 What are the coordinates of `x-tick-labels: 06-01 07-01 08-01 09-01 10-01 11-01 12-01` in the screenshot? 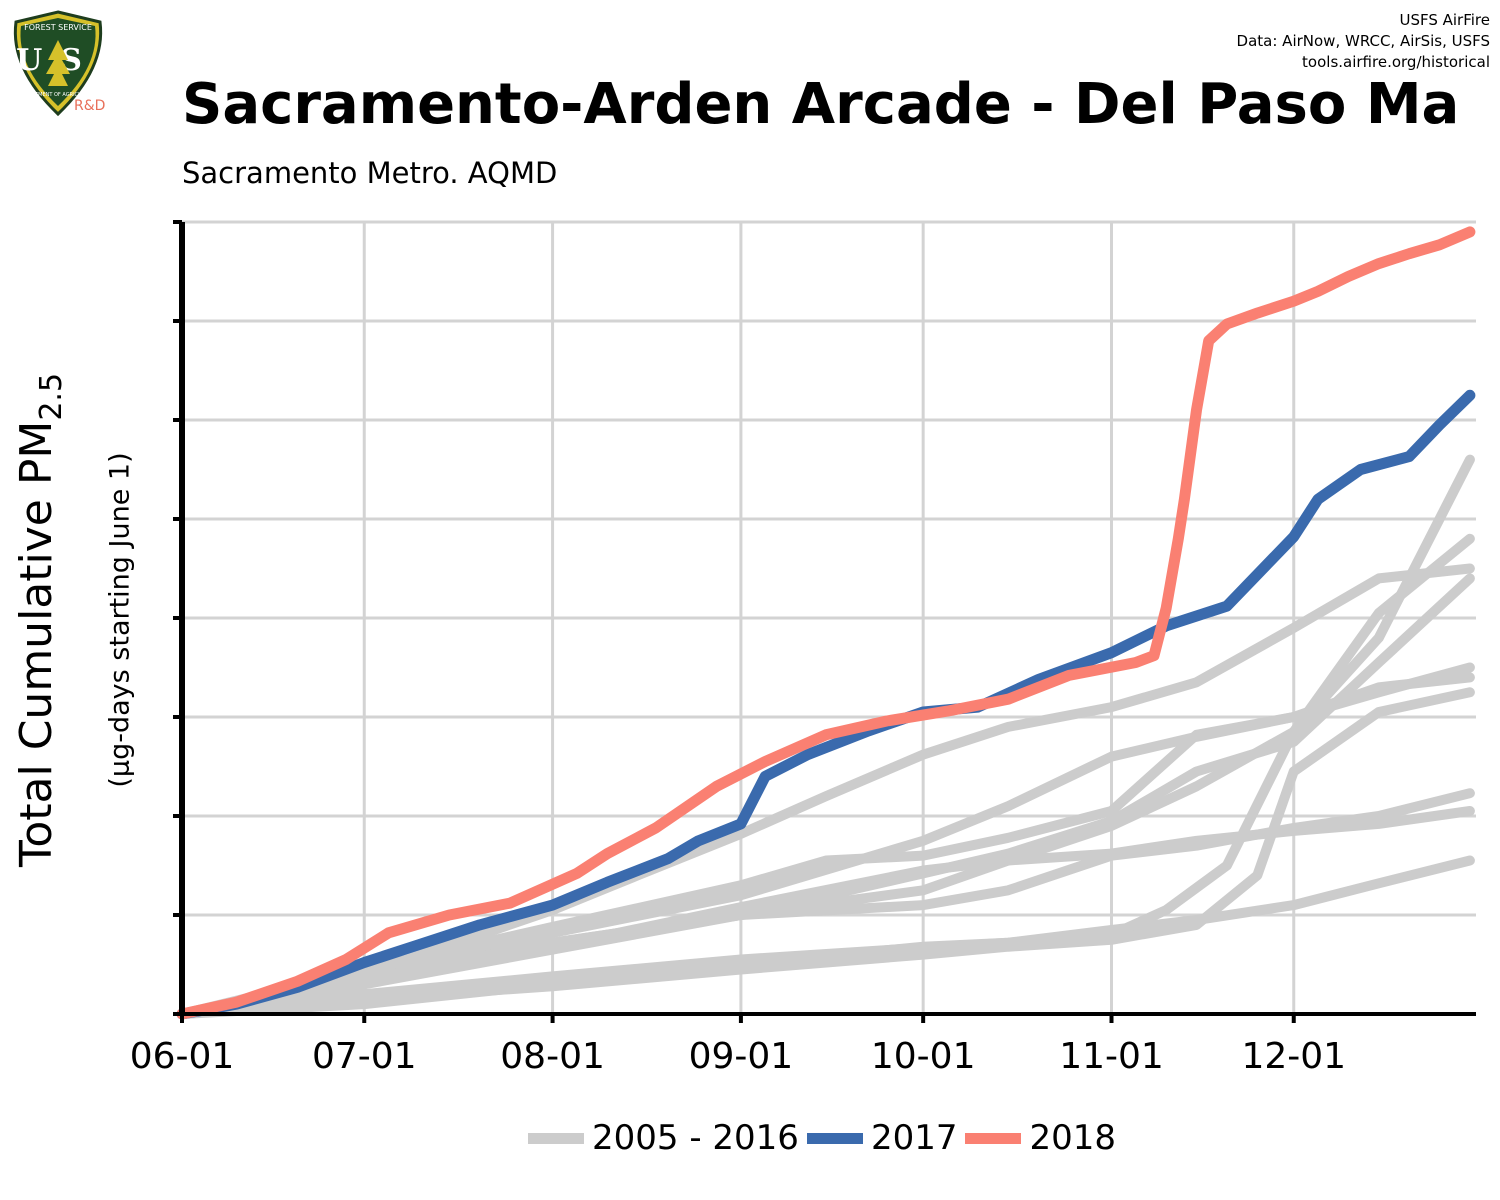 It's located at (738, 1056).